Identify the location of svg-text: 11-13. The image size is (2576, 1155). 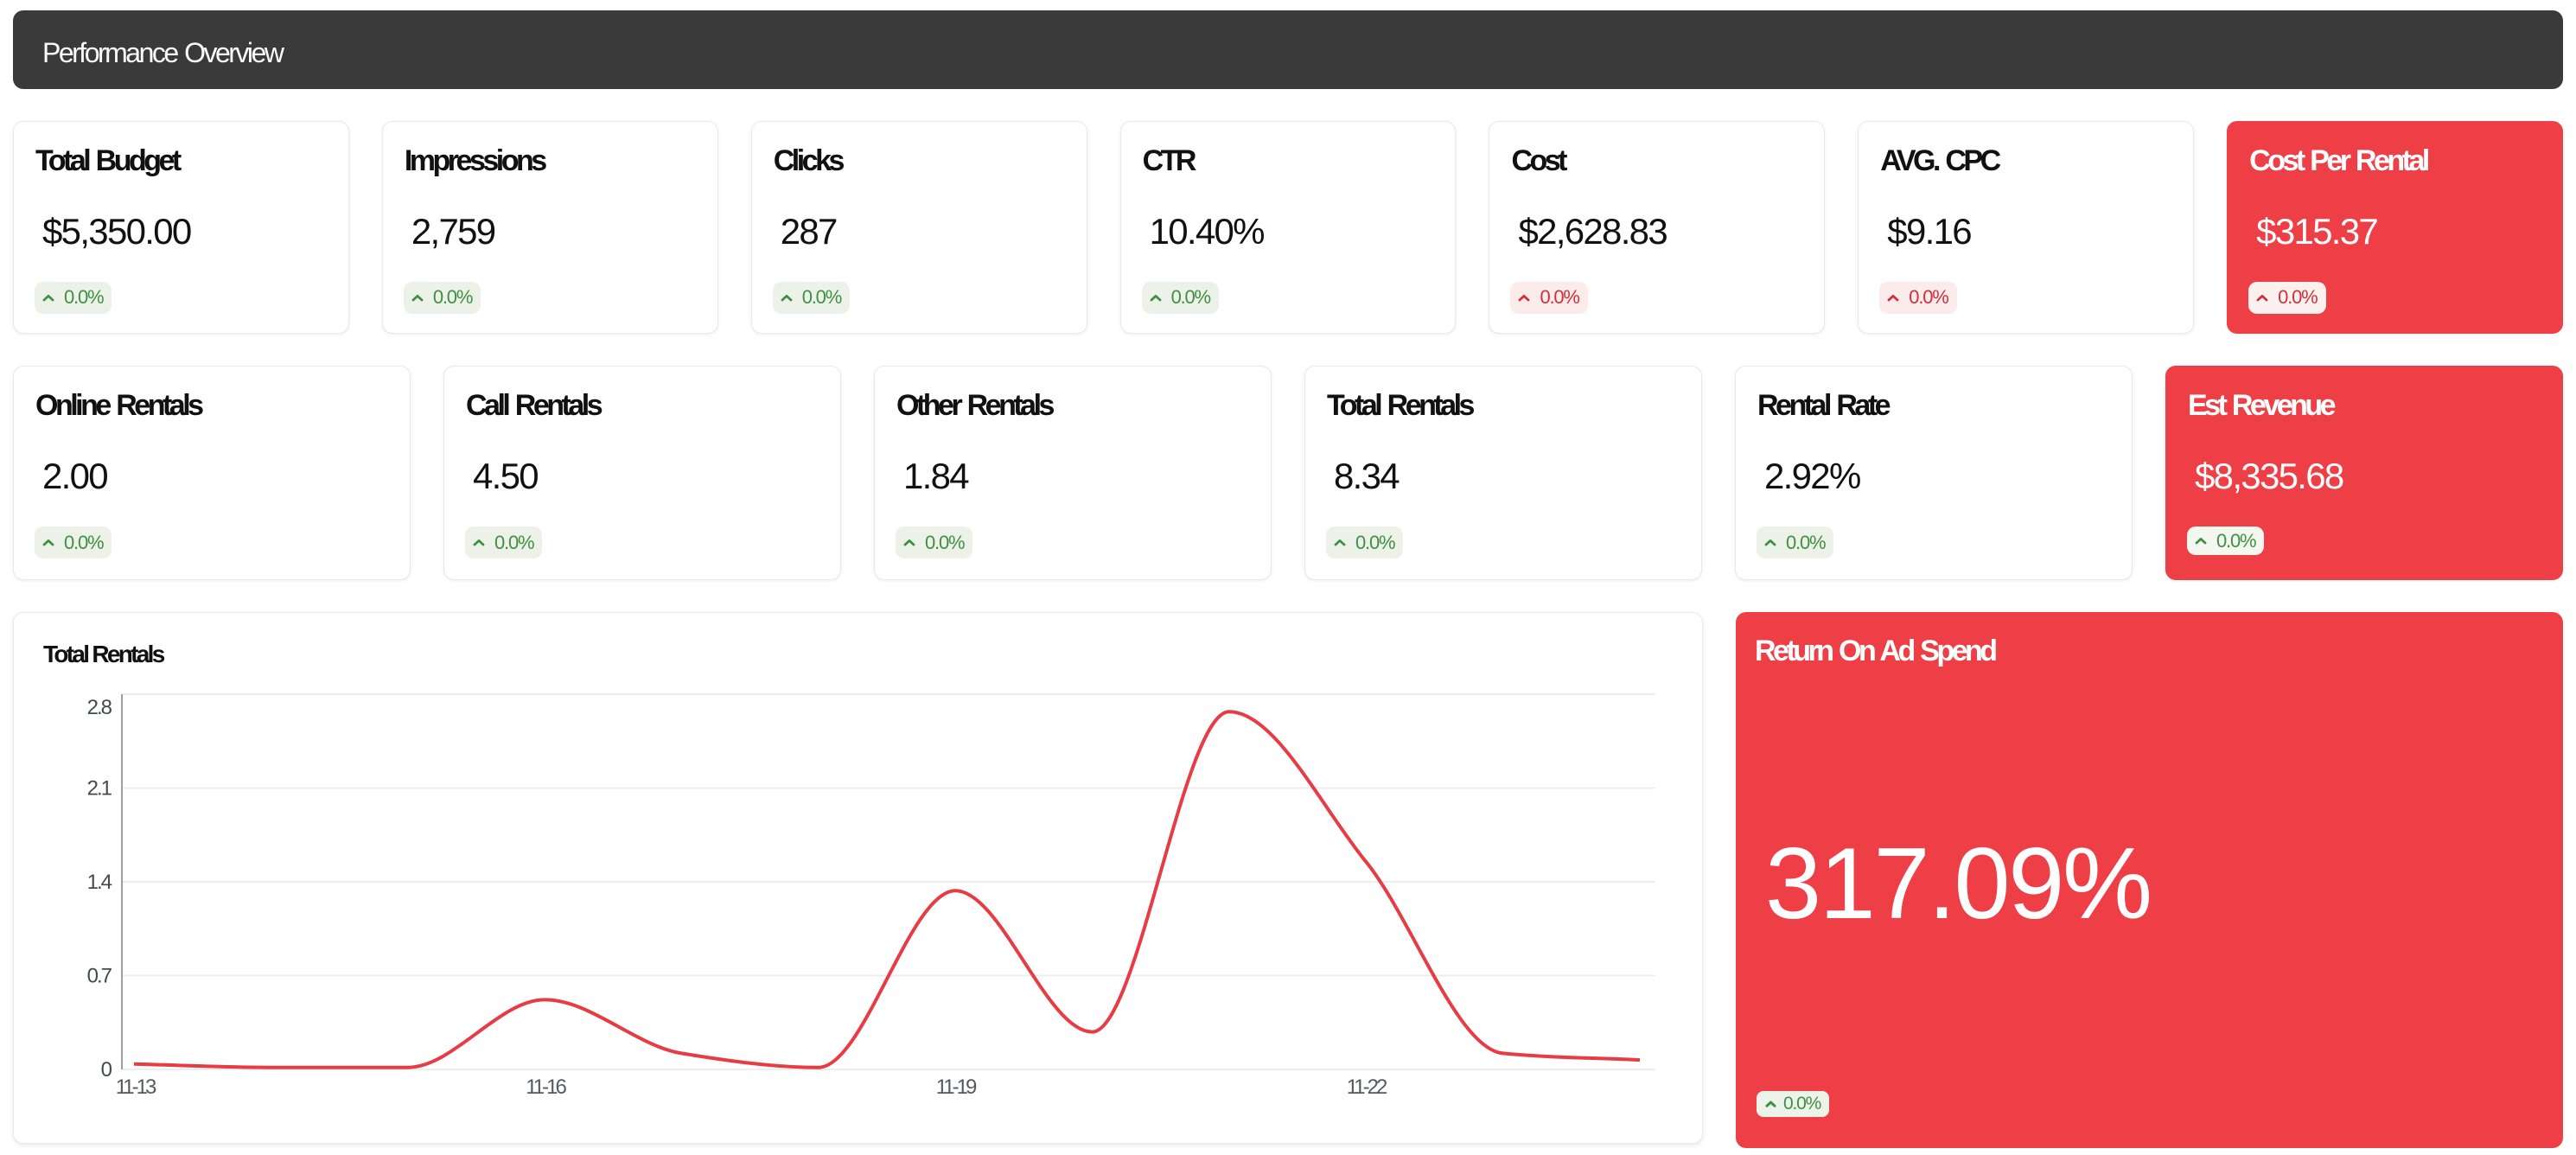
(136, 1087).